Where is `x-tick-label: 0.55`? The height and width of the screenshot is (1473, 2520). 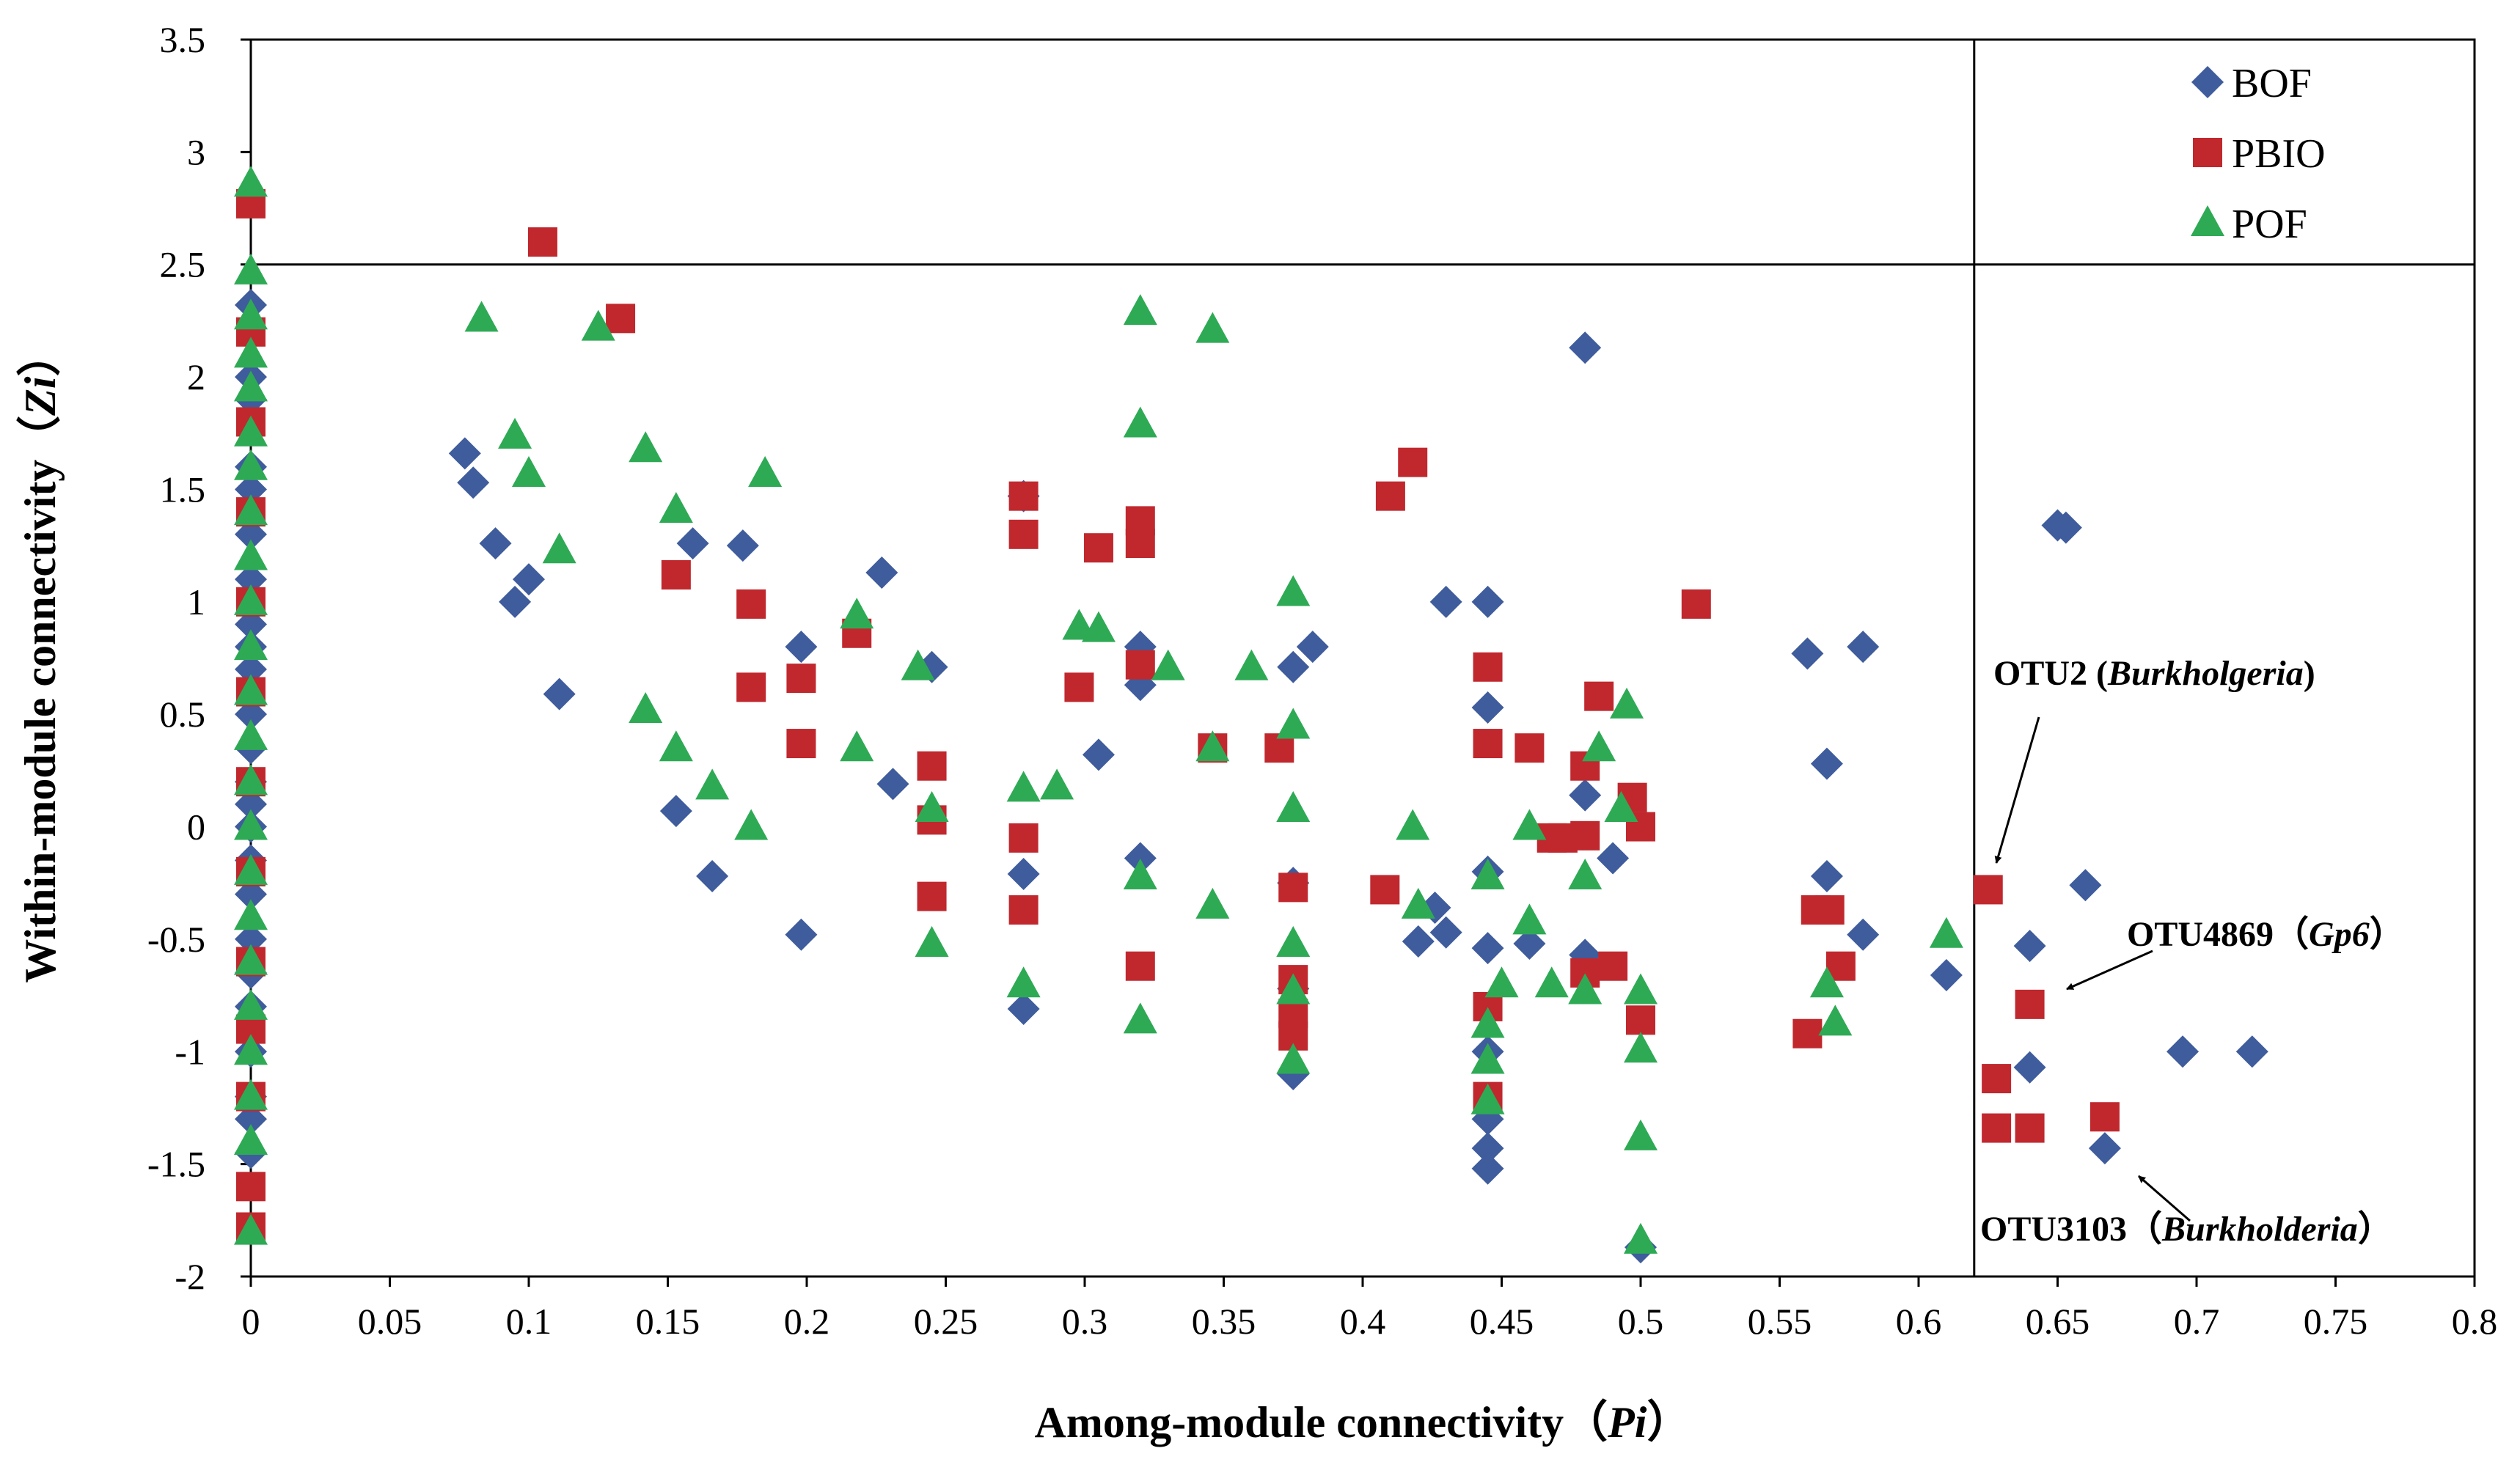
x-tick-label: 0.55 is located at coordinates (1780, 1321).